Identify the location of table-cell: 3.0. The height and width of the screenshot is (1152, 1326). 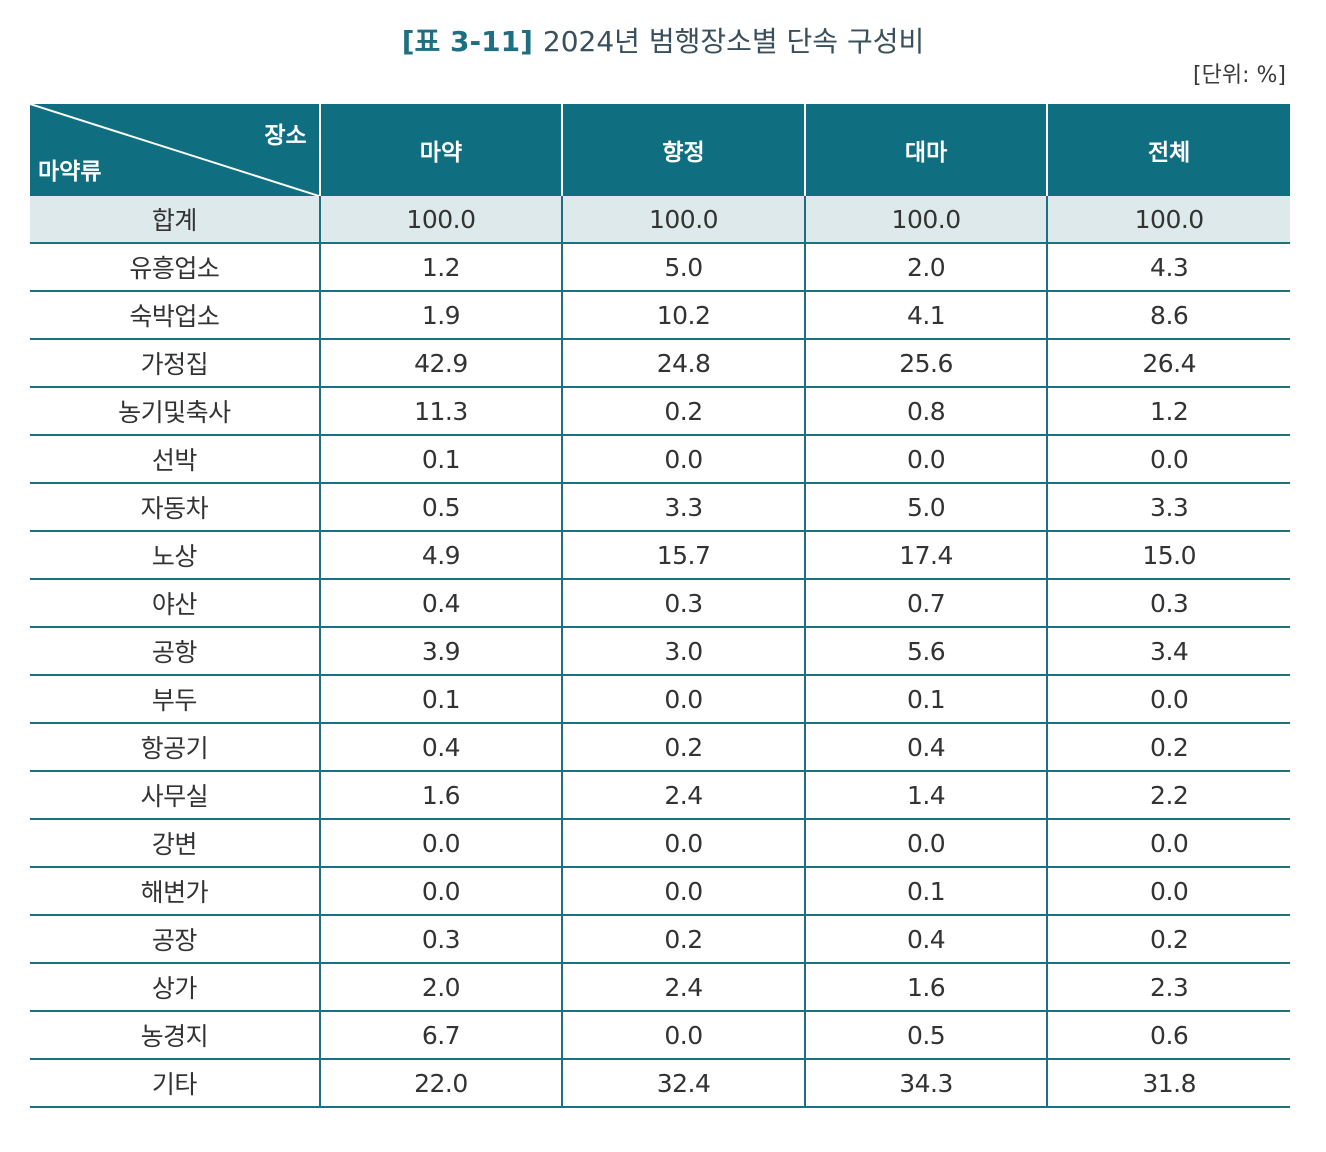
(683, 651).